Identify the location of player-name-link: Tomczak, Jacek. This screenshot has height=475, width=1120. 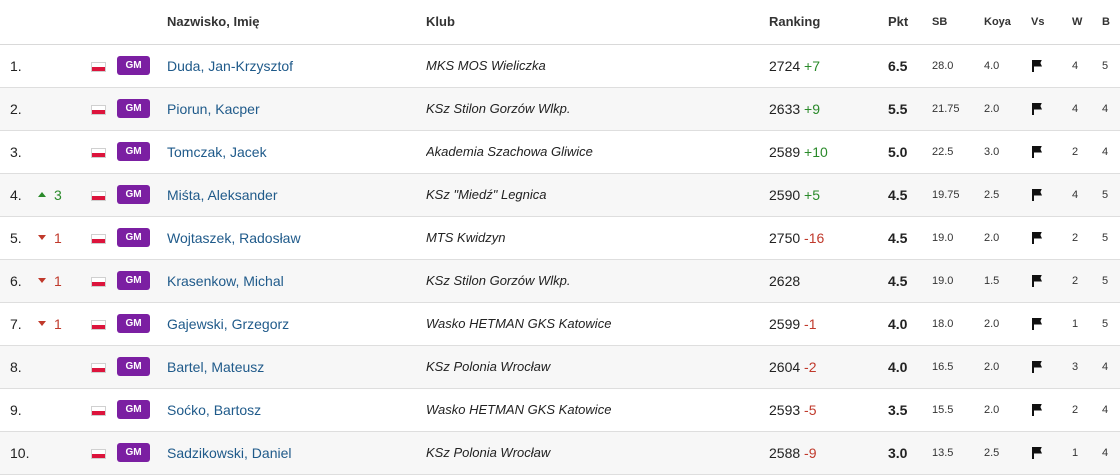
(217, 151).